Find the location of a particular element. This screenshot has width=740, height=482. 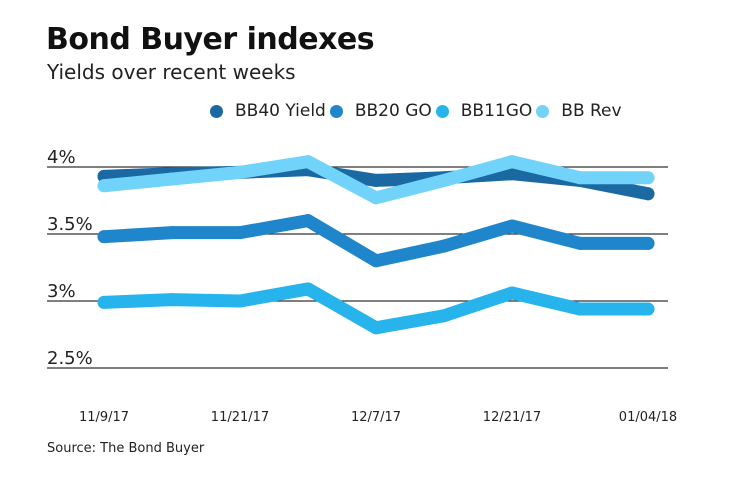

y-tick-label: 2.5% is located at coordinates (70, 358).